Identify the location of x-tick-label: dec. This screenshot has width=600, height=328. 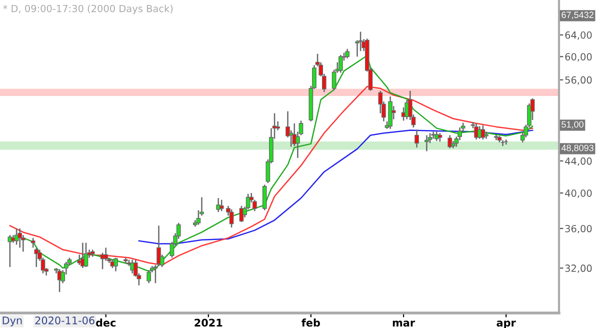
(106, 322).